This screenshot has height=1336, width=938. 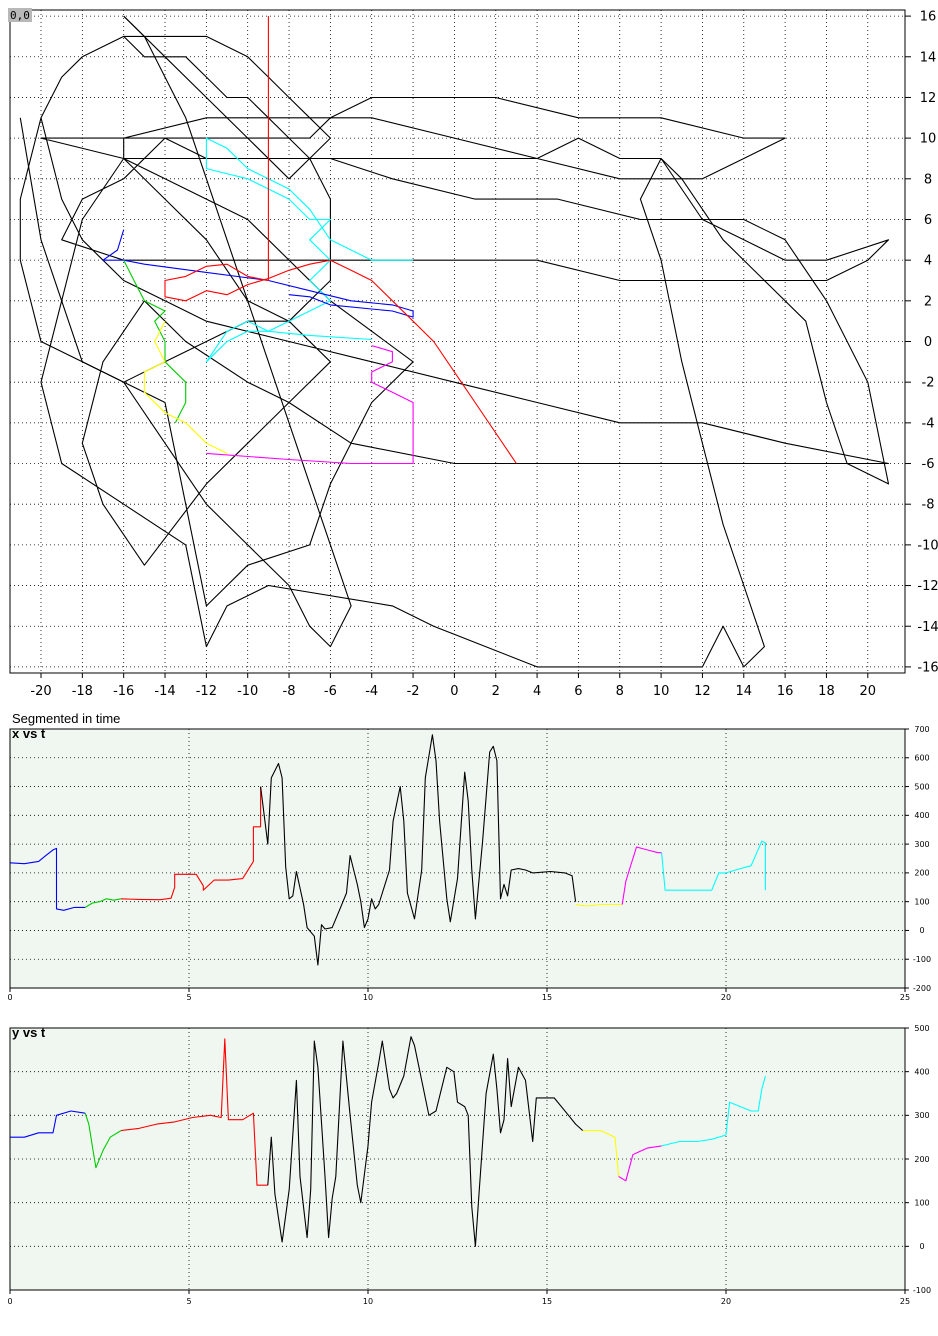 I want to click on trajectory-y-tick-label-13: 10, so click(x=928, y=139).